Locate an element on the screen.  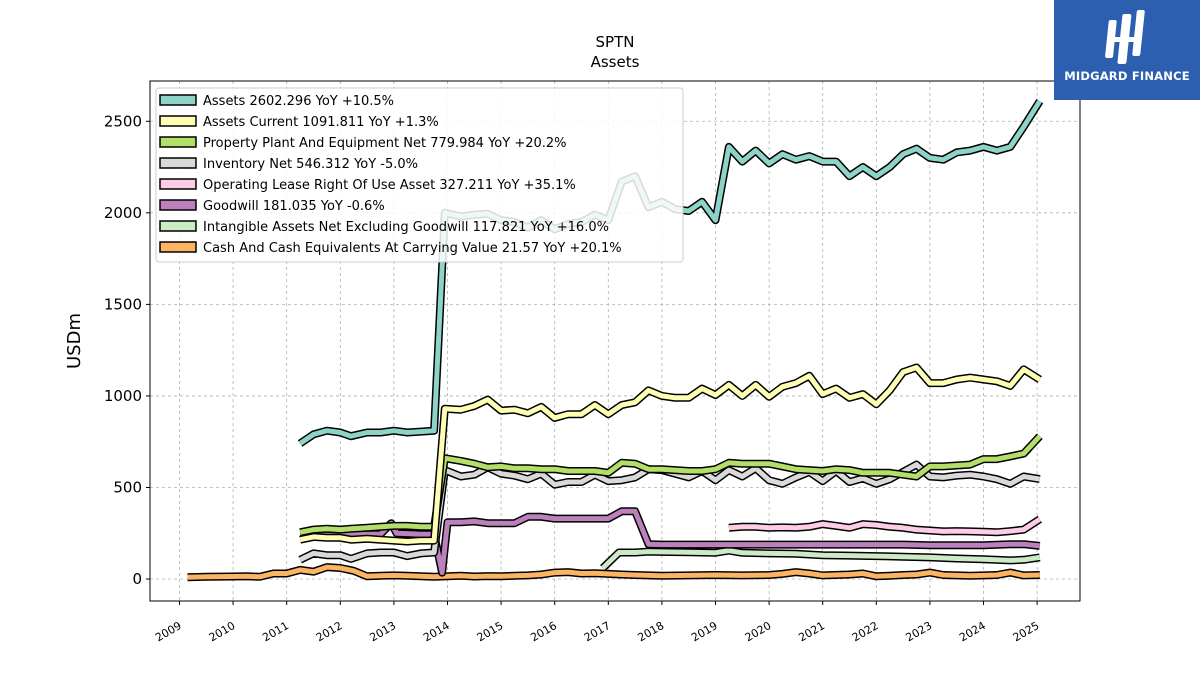
x-tick-label: 2024 is located at coordinates (972, 631).